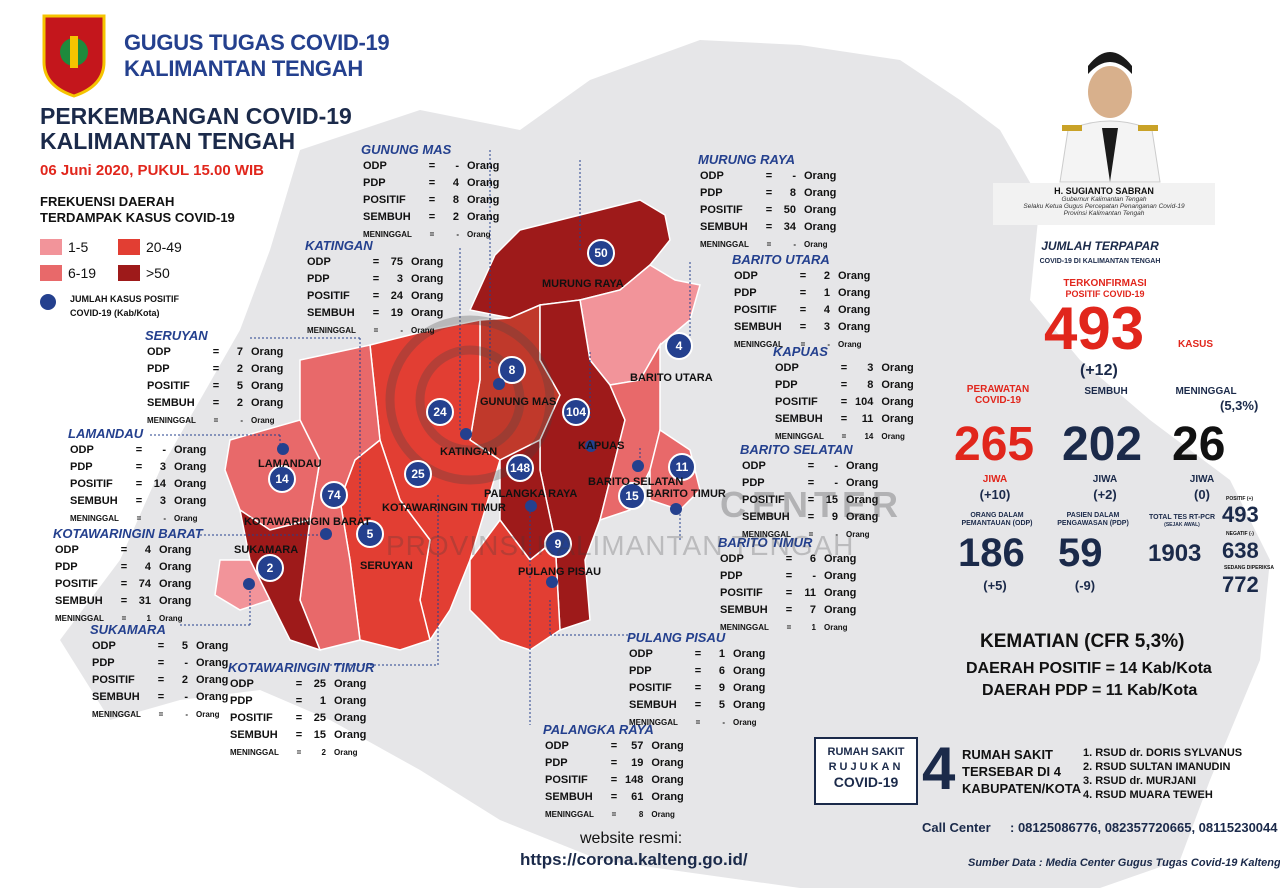 The height and width of the screenshot is (888, 1280). Describe the element at coordinates (466, 434) in the screenshot. I see `location-dot-katingan` at that location.